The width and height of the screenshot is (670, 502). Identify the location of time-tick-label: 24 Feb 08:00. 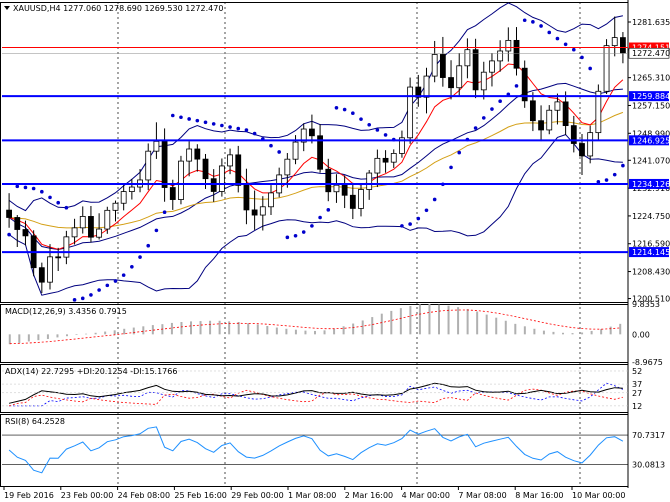
(144, 495).